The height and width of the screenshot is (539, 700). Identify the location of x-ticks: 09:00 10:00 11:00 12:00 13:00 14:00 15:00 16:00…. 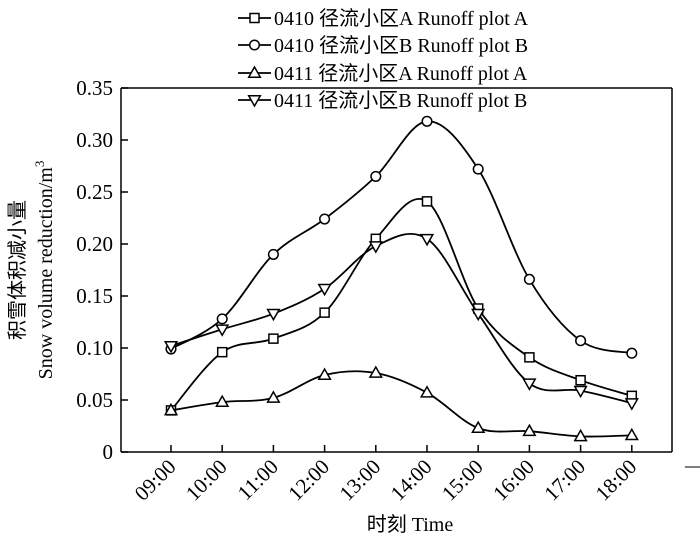
(386, 475).